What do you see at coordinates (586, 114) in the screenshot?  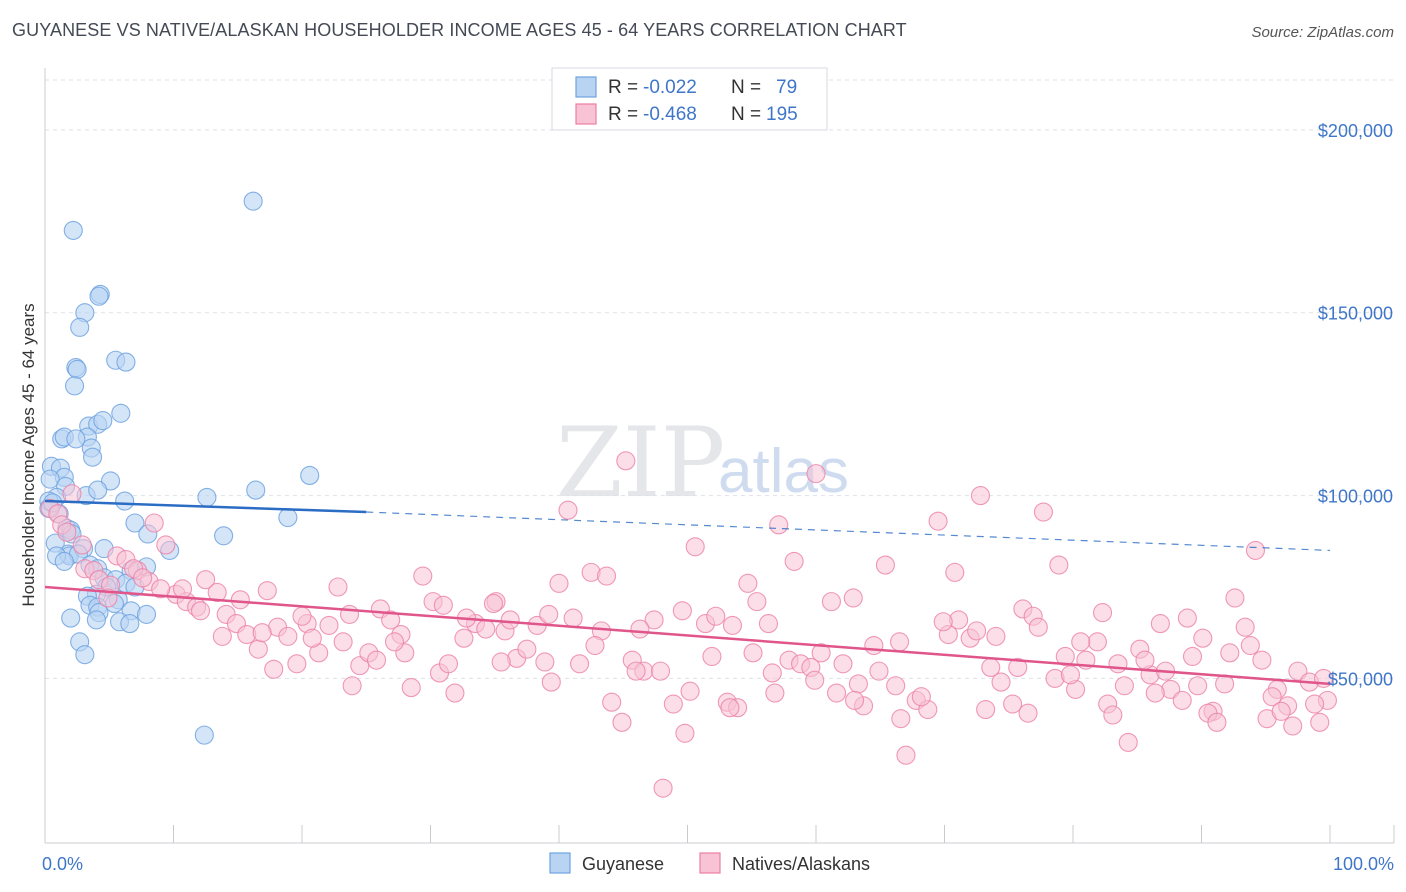 I see `legend-swatch-natives` at bounding box center [586, 114].